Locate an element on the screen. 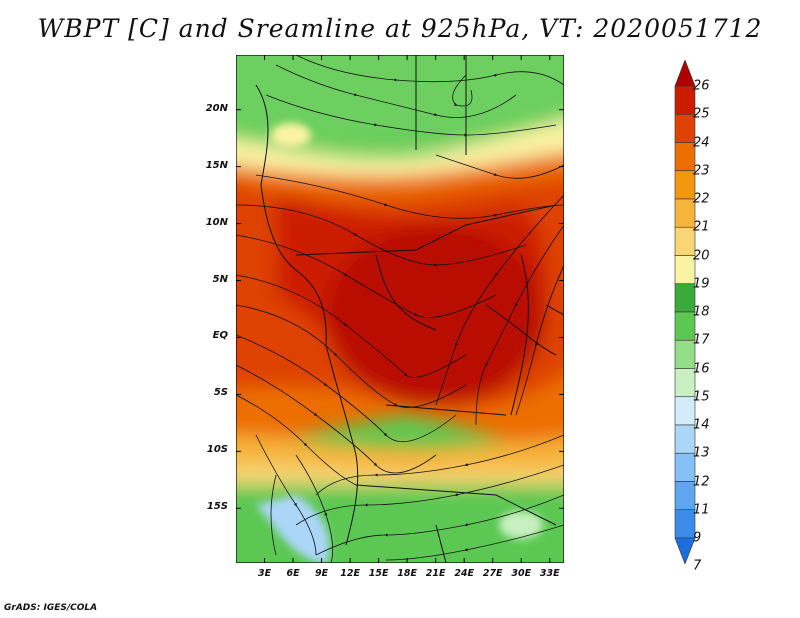 The height and width of the screenshot is (618, 800). lon-label: 12E is located at coordinates (350, 573).